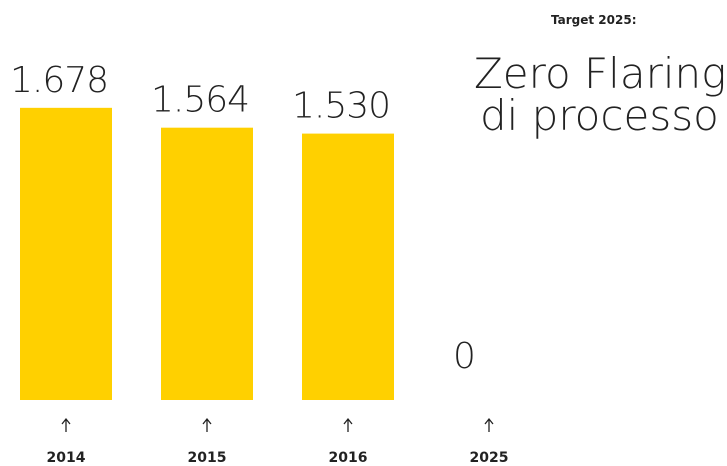  Describe the element at coordinates (599, 115) in the screenshot. I see `title-line: di processo` at that location.